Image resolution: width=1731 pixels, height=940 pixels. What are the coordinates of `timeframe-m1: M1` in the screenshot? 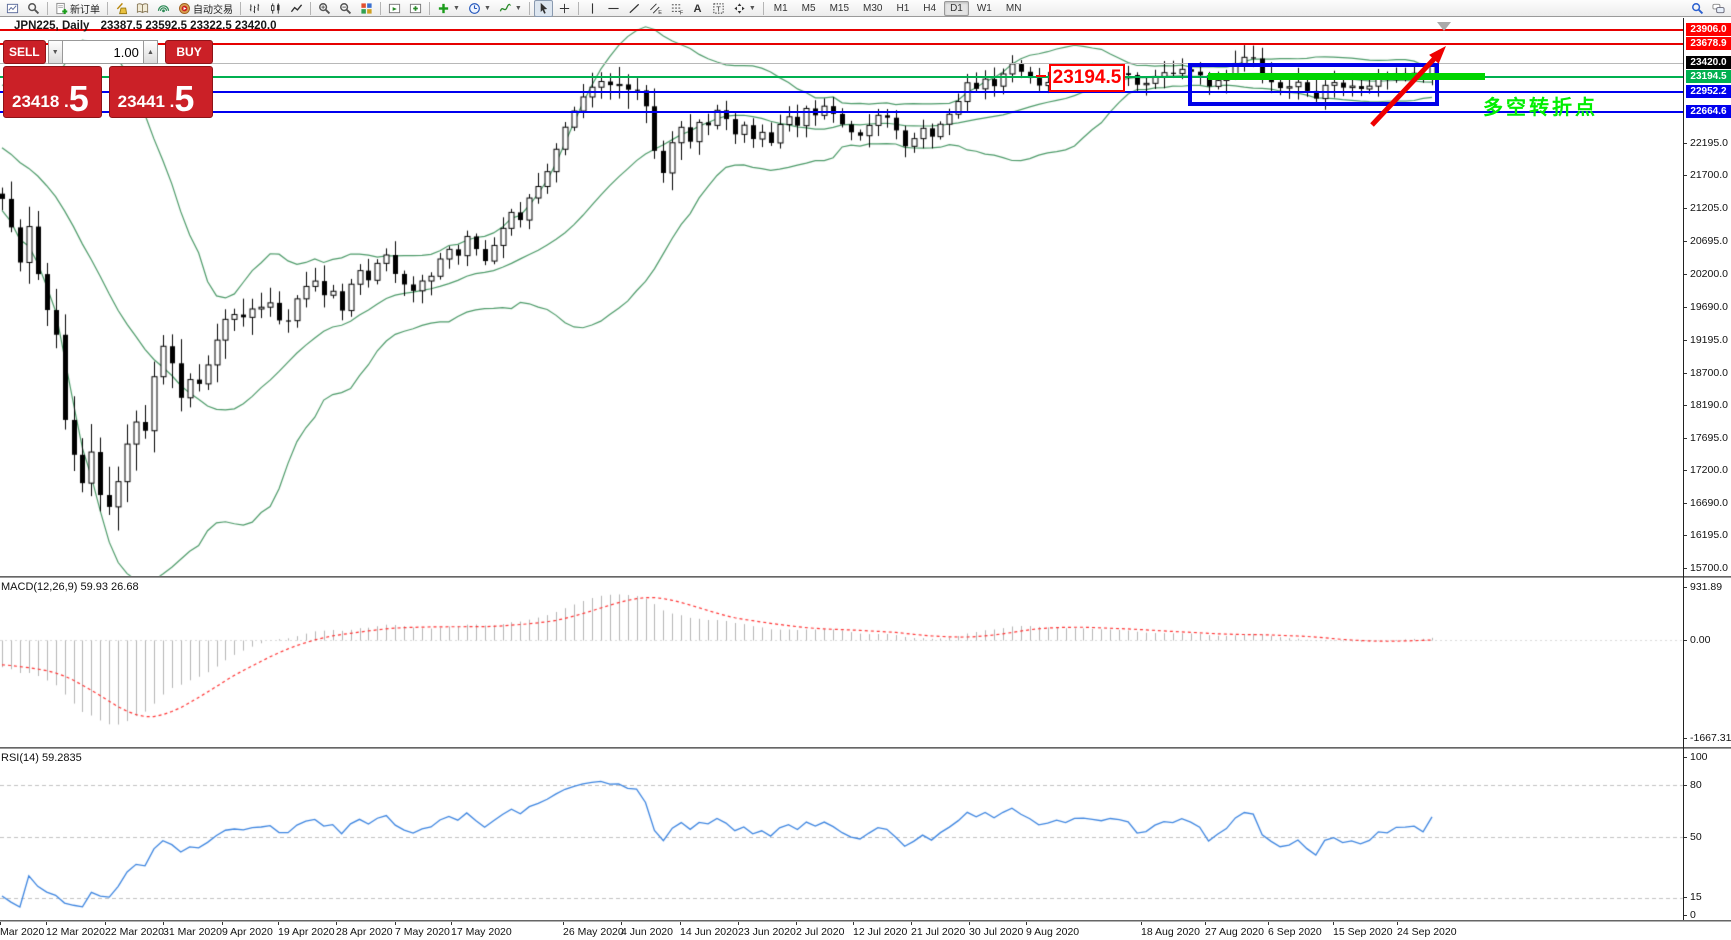 It's located at (780, 8).